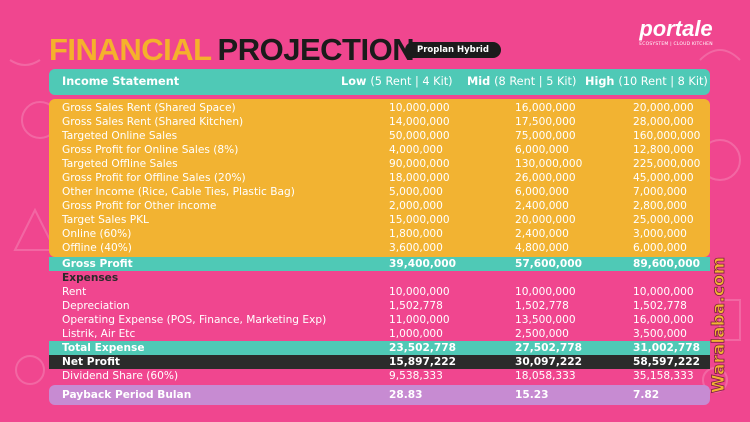  Describe the element at coordinates (416, 206) in the screenshot. I see `row-low: 2,000,000` at that location.